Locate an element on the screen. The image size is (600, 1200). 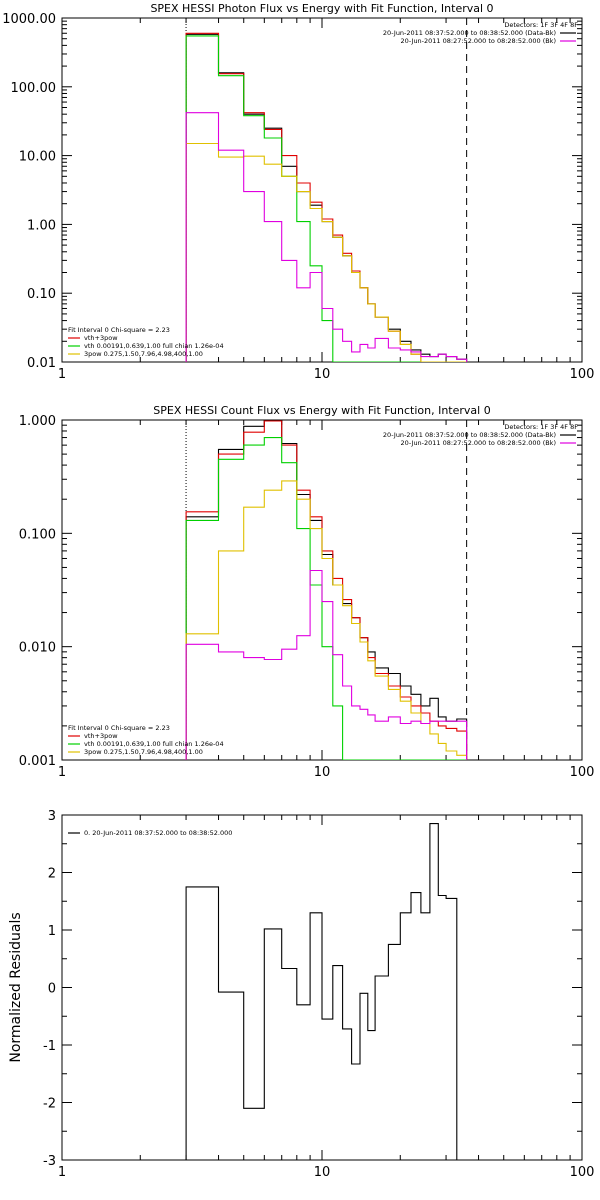
y-tick-label: -2 is located at coordinates (49, 1104).